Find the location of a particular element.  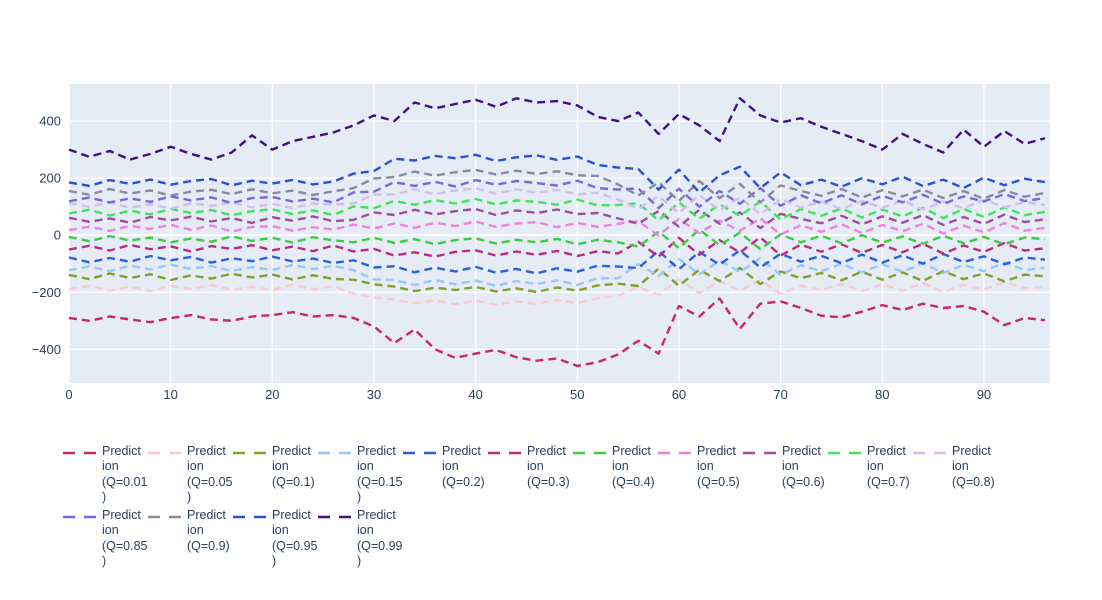

legend-item-q0.99: Predict ion (Q=0.99 ) is located at coordinates (360, 538).